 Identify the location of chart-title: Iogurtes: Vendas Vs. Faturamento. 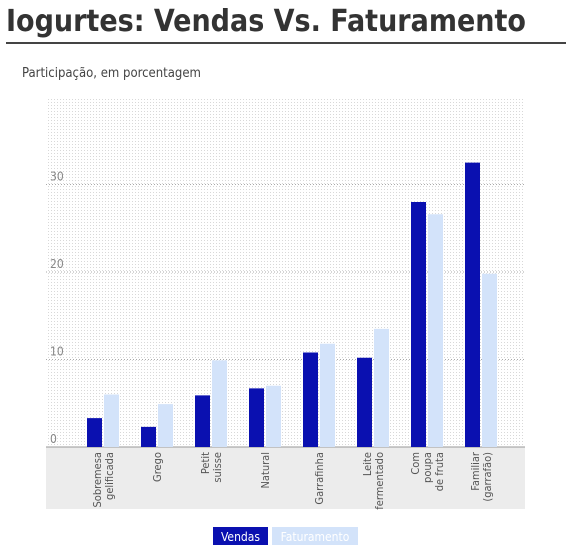
(266, 21).